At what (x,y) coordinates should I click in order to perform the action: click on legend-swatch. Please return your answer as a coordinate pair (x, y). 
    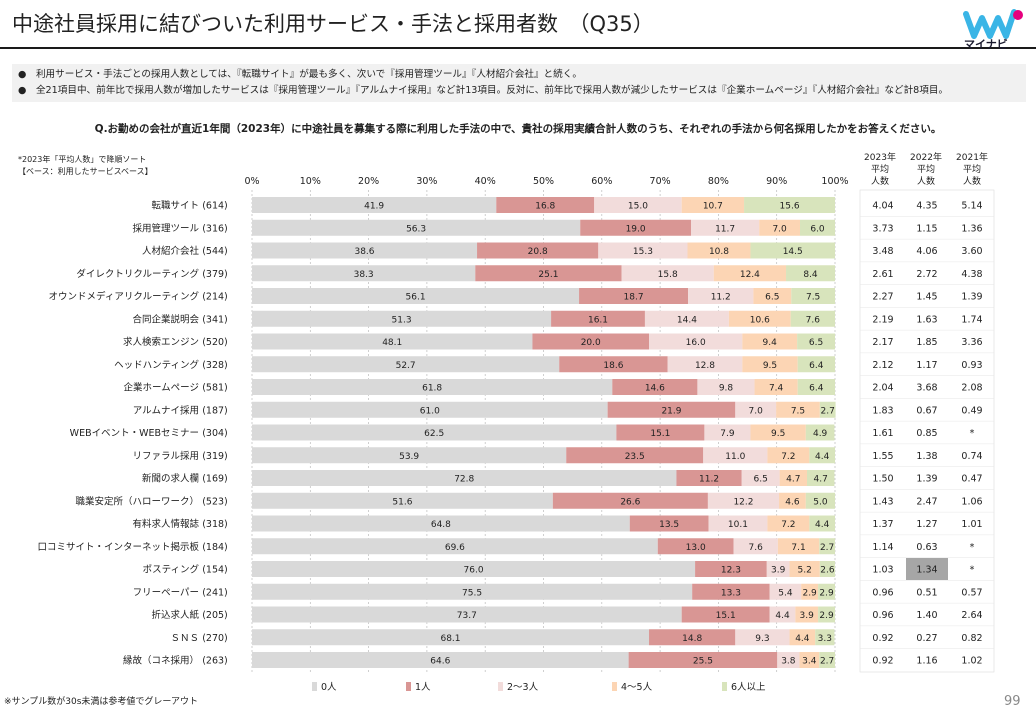
    Looking at the image, I should click on (314, 686).